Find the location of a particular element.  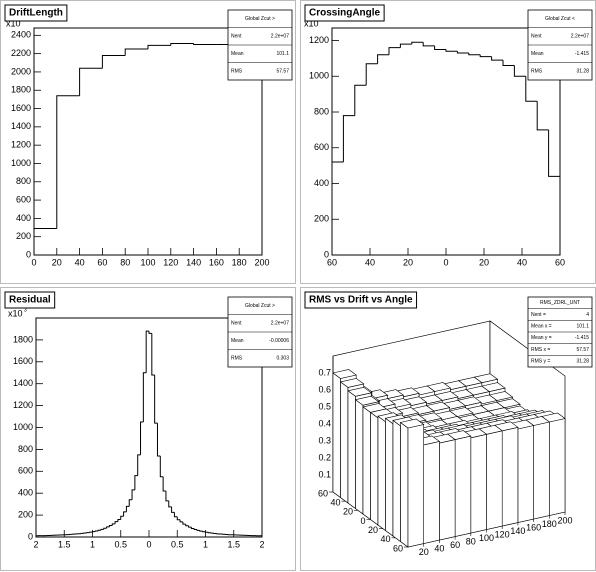

stats-title: Global Zcut > is located at coordinates (260, 306).